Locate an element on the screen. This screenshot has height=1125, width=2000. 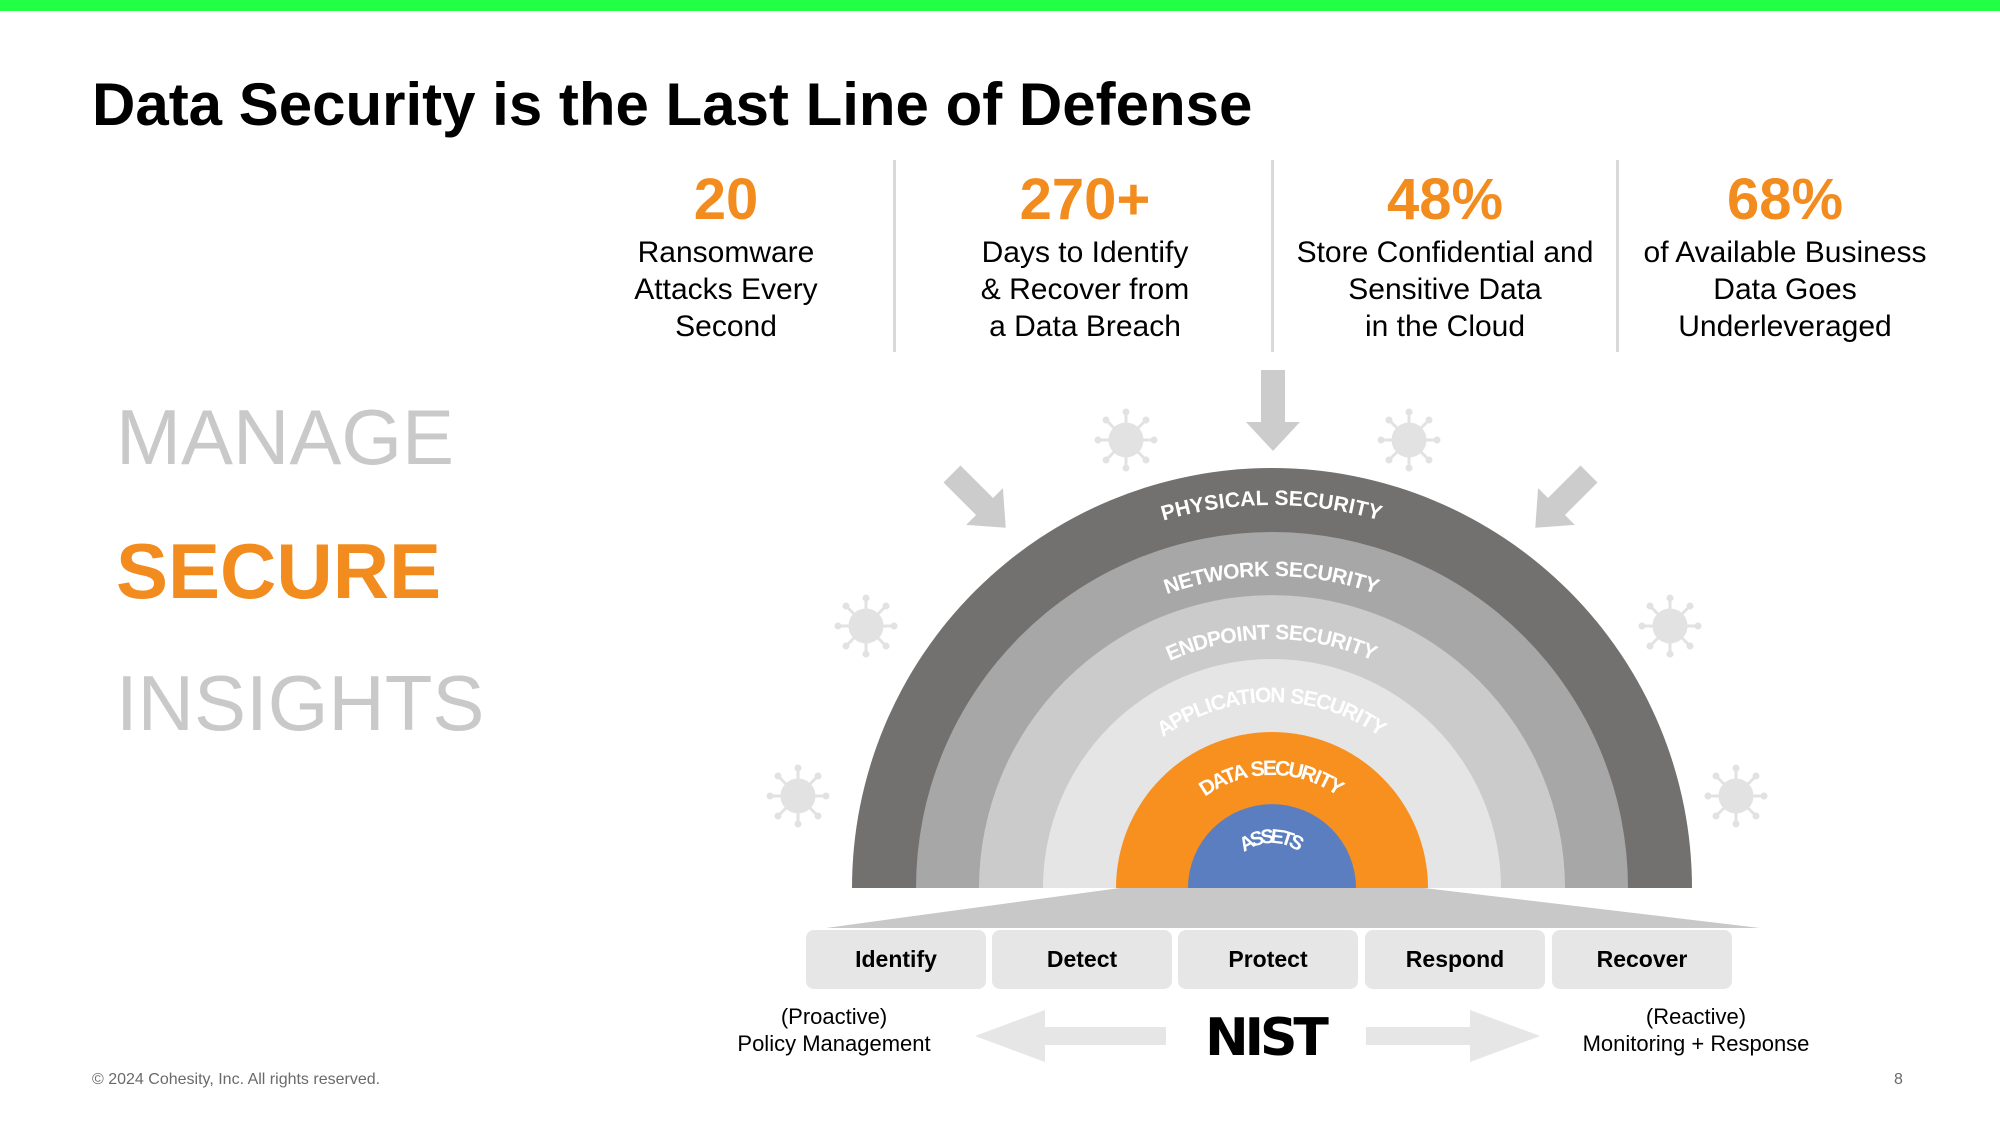
phase-reactive: (Reactive) Monitoring + Response is located at coordinates (1696, 1030).